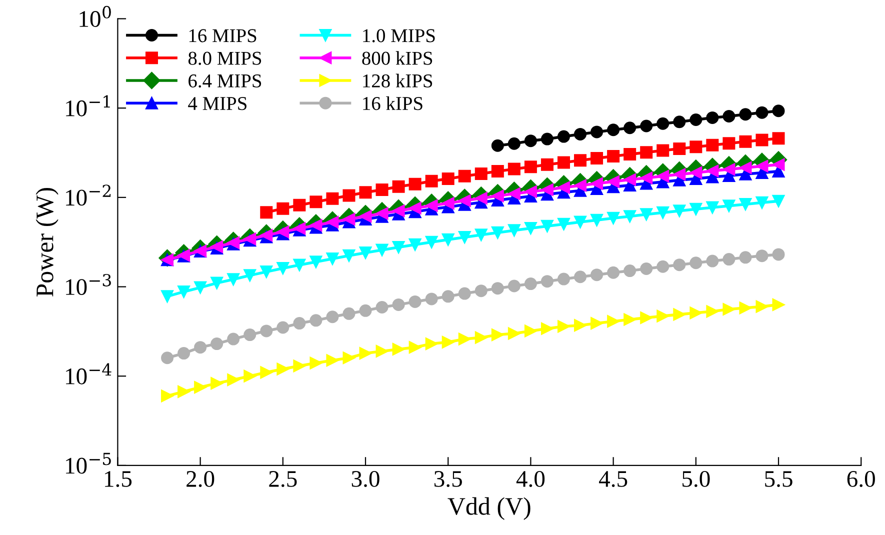 The height and width of the screenshot is (535, 885). Describe the element at coordinates (88, 285) in the screenshot. I see `y-tick-label: 10$^{−3}$` at that location.